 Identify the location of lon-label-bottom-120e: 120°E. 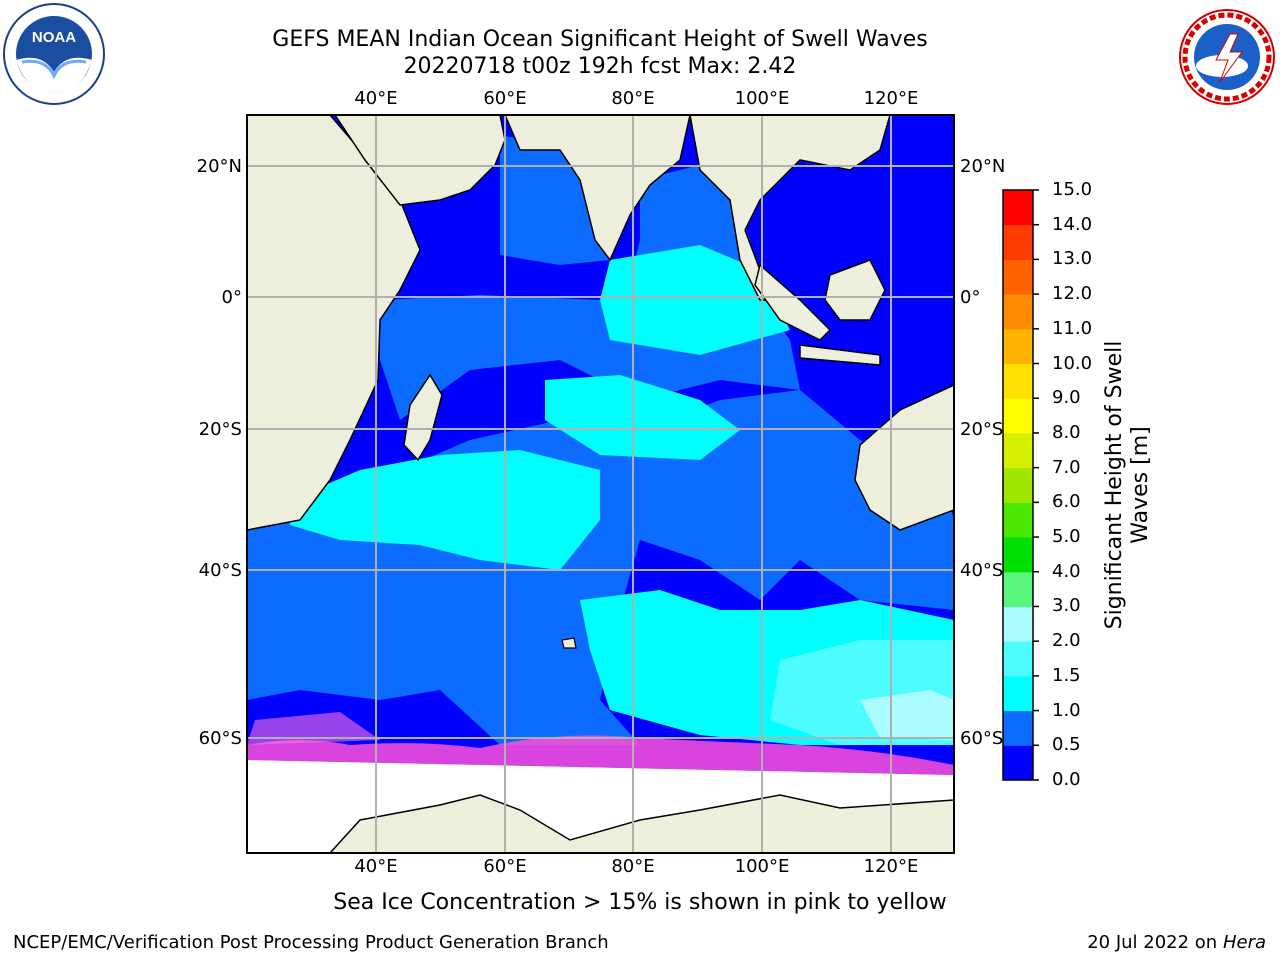
(891, 866).